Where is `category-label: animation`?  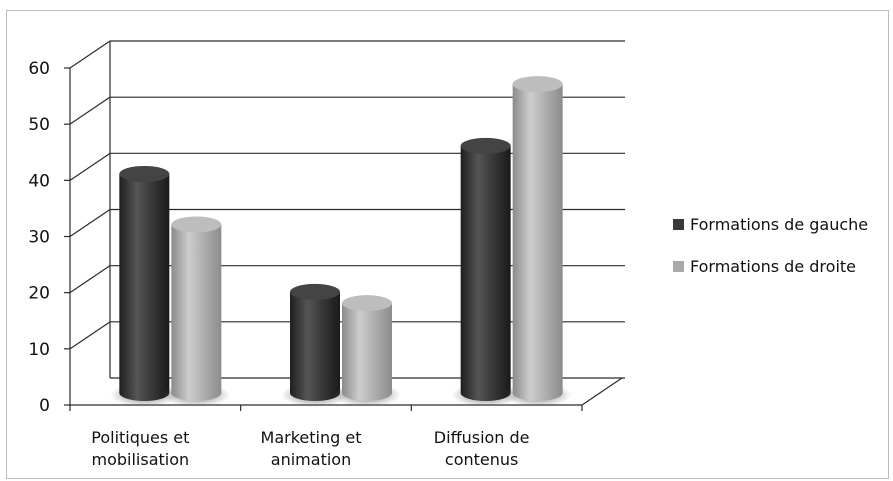
category-label: animation is located at coordinates (311, 459).